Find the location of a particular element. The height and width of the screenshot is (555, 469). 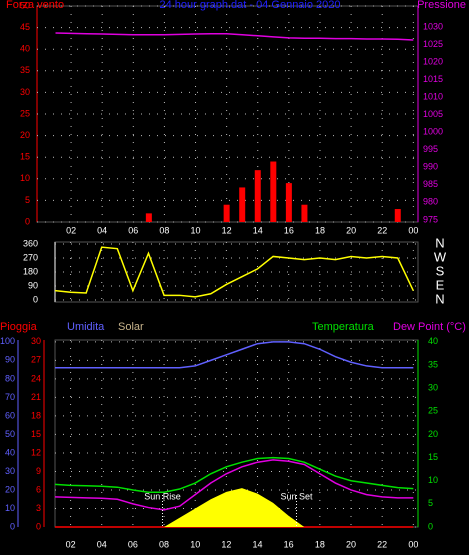

area is located at coordinates (234, 507).